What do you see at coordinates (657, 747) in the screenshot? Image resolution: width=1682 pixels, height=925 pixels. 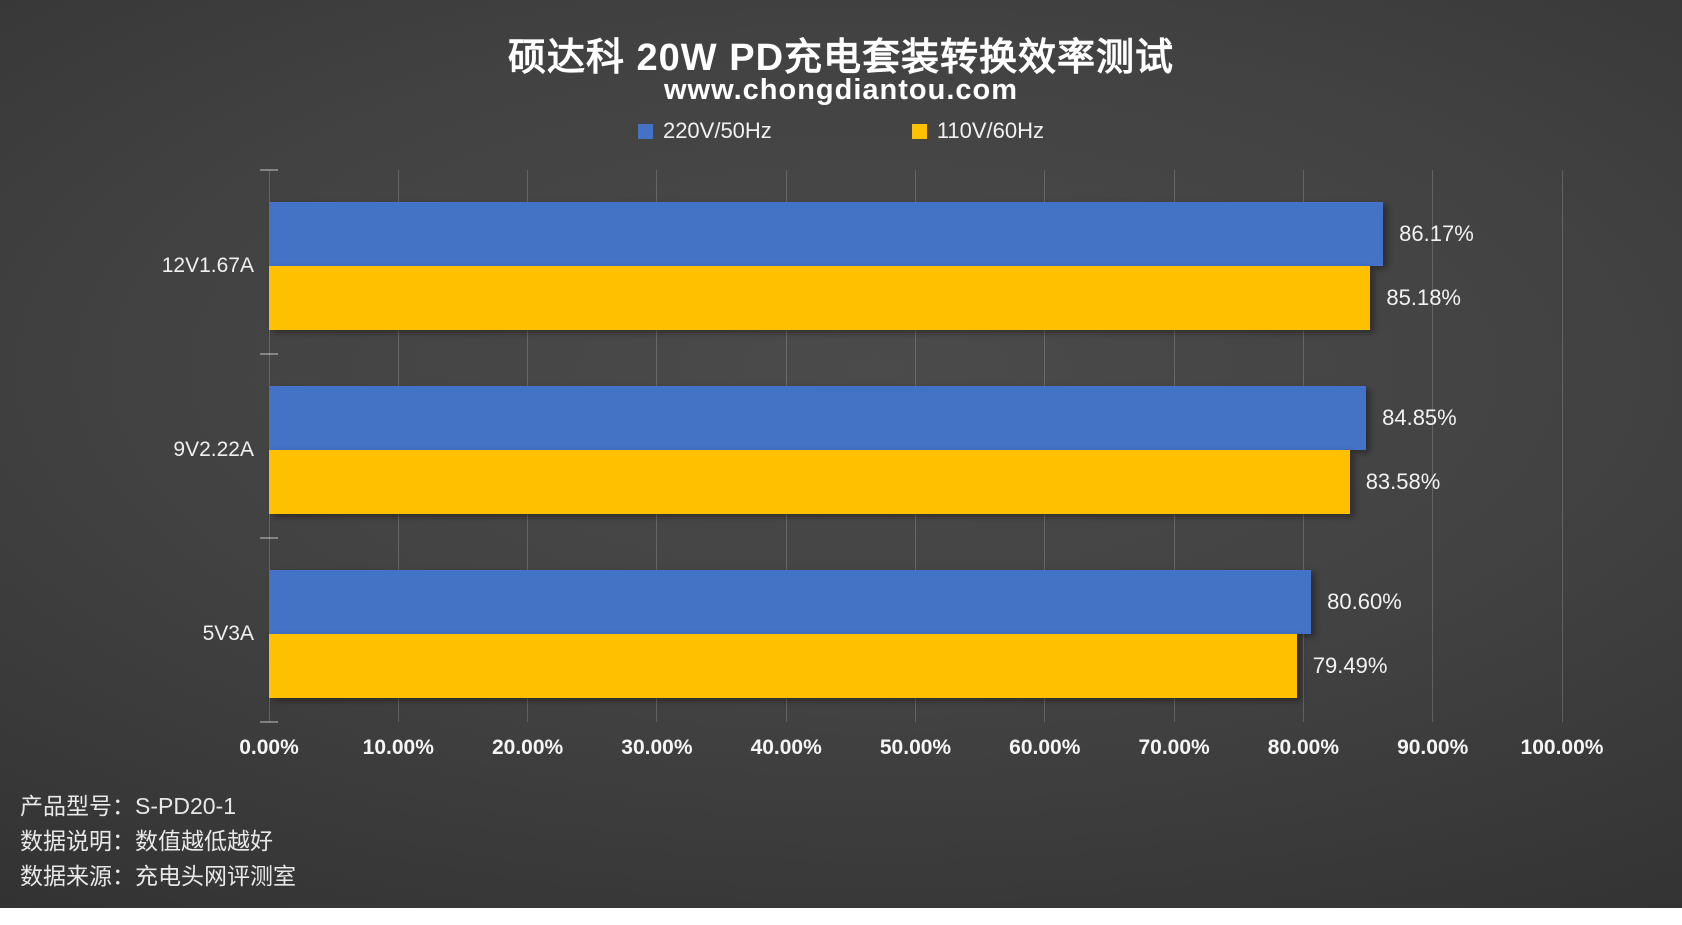 I see `x-axis-label-30: 30.00%` at bounding box center [657, 747].